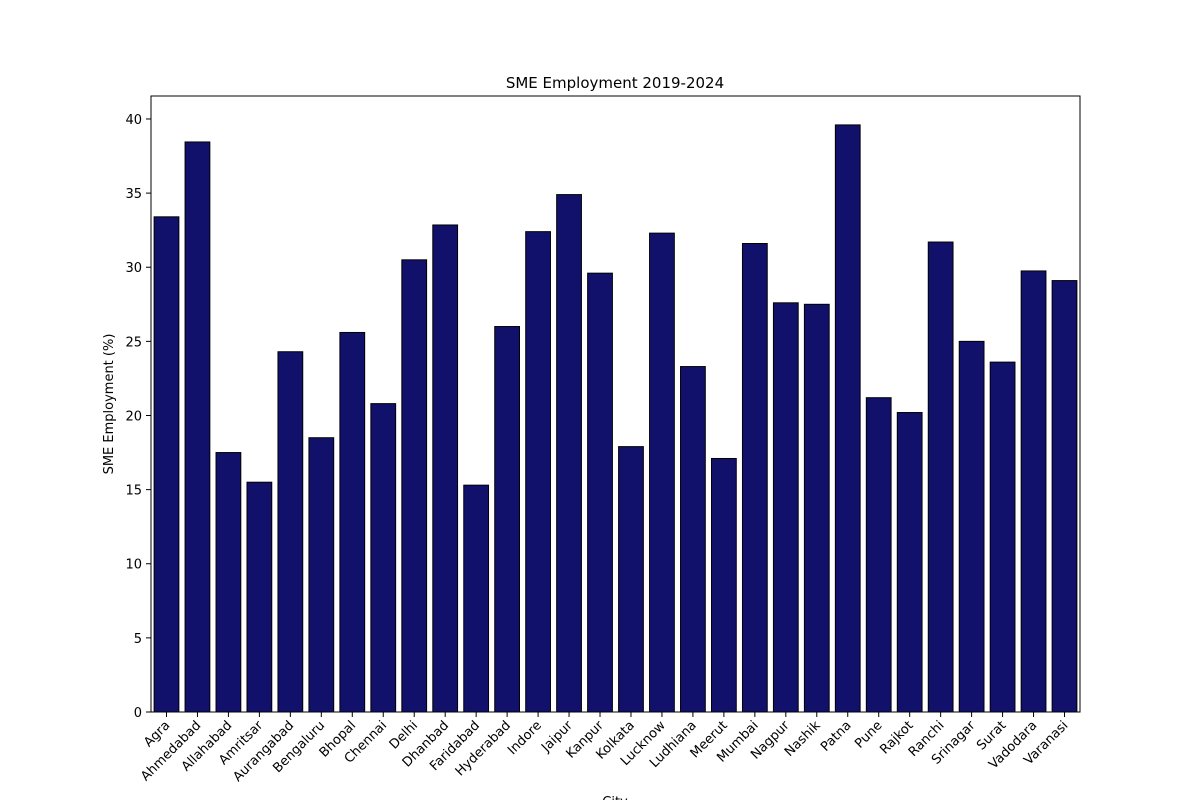 The image size is (1200, 800). Describe the element at coordinates (133, 120) in the screenshot. I see `y-tick-label: 40` at that location.